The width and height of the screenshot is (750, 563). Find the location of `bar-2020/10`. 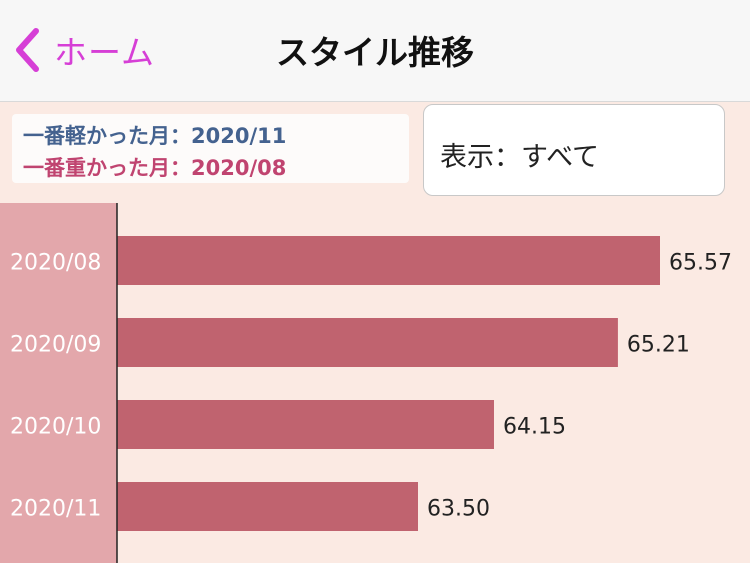

bar-2020/10 is located at coordinates (305, 424).